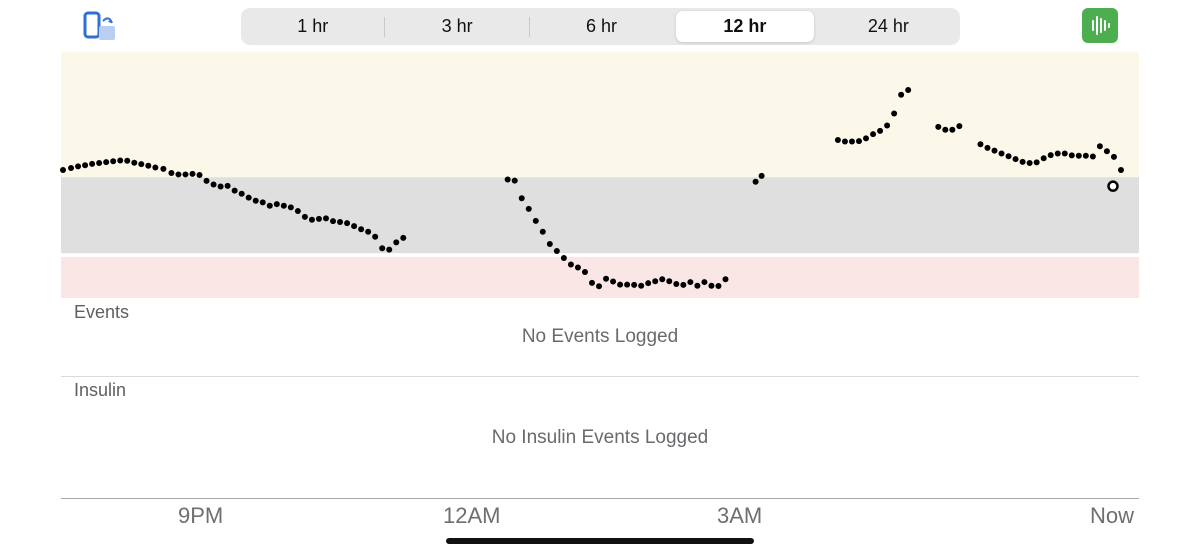 The image size is (1200, 555). I want to click on rotate-screen-button, so click(99, 27).